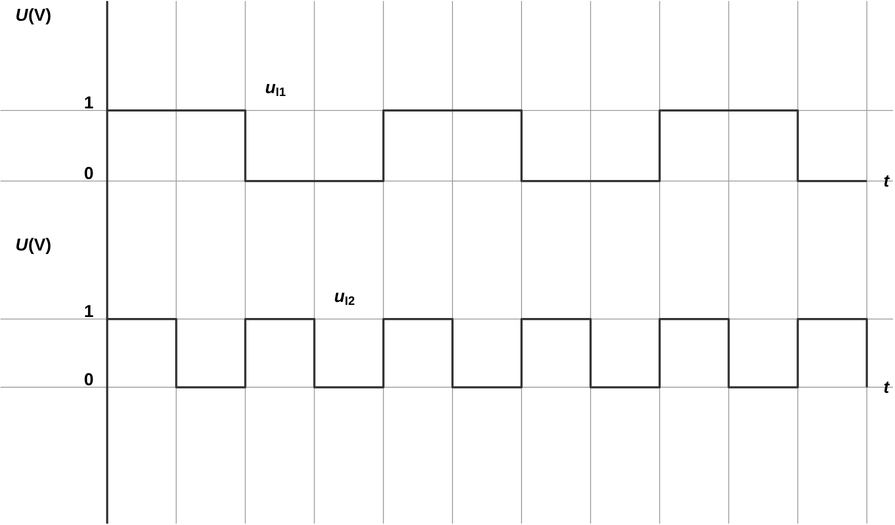 This screenshot has width=895, height=525. What do you see at coordinates (276, 90) in the screenshot?
I see `series-label: u$_{I1}$` at bounding box center [276, 90].